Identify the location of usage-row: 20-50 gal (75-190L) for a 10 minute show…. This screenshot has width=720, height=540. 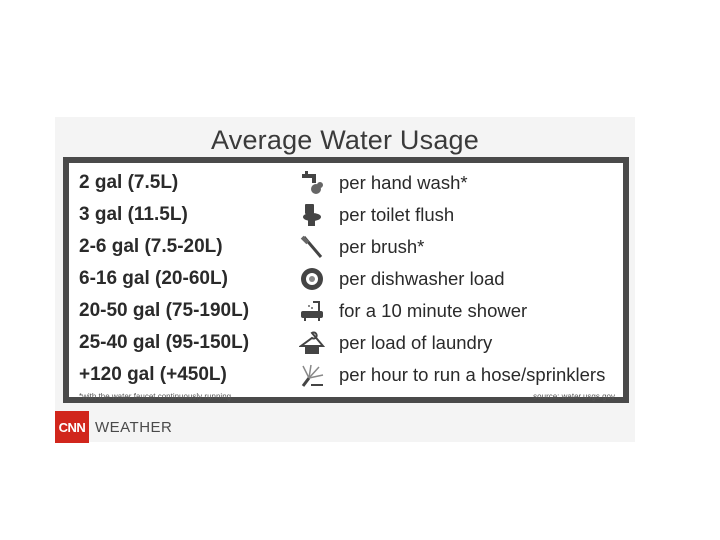
(346, 311).